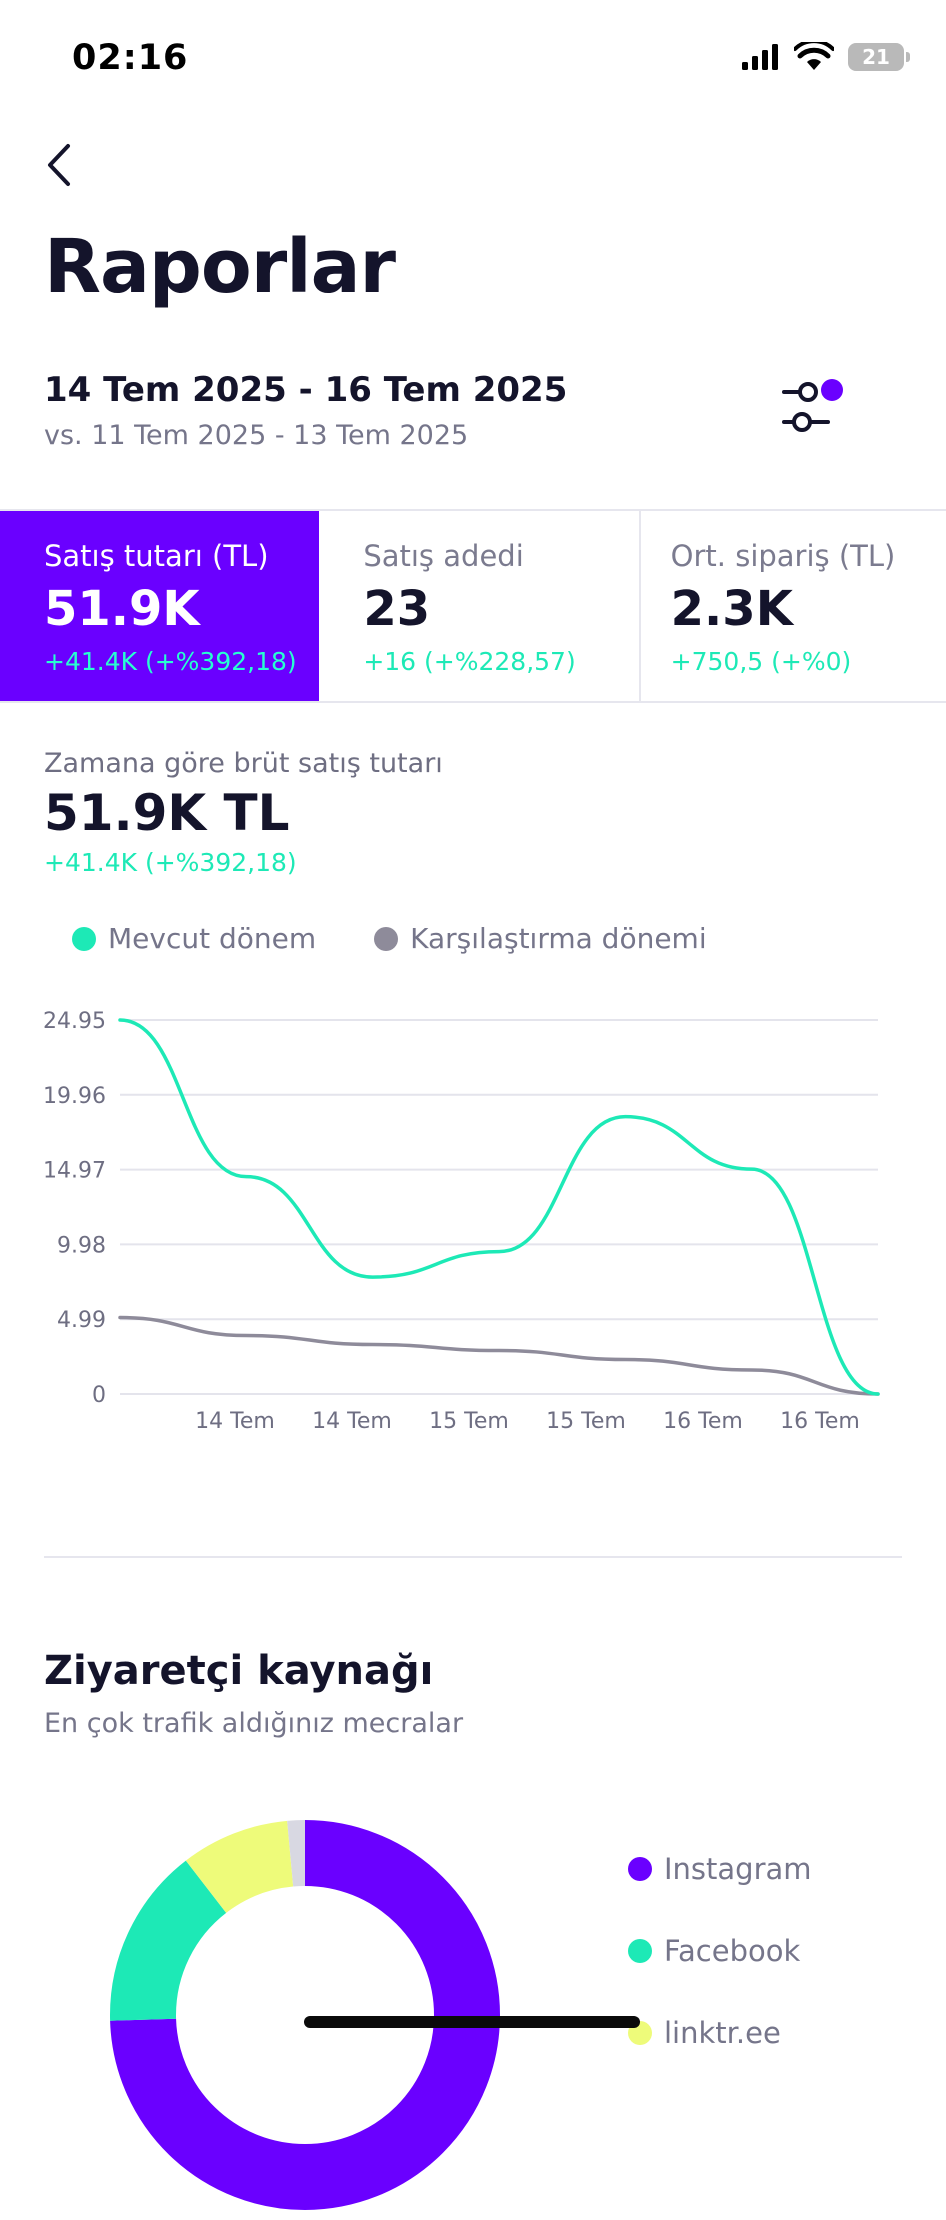 The image size is (946, 2220). I want to click on legend-label: Mevcut dönem, so click(212, 938).